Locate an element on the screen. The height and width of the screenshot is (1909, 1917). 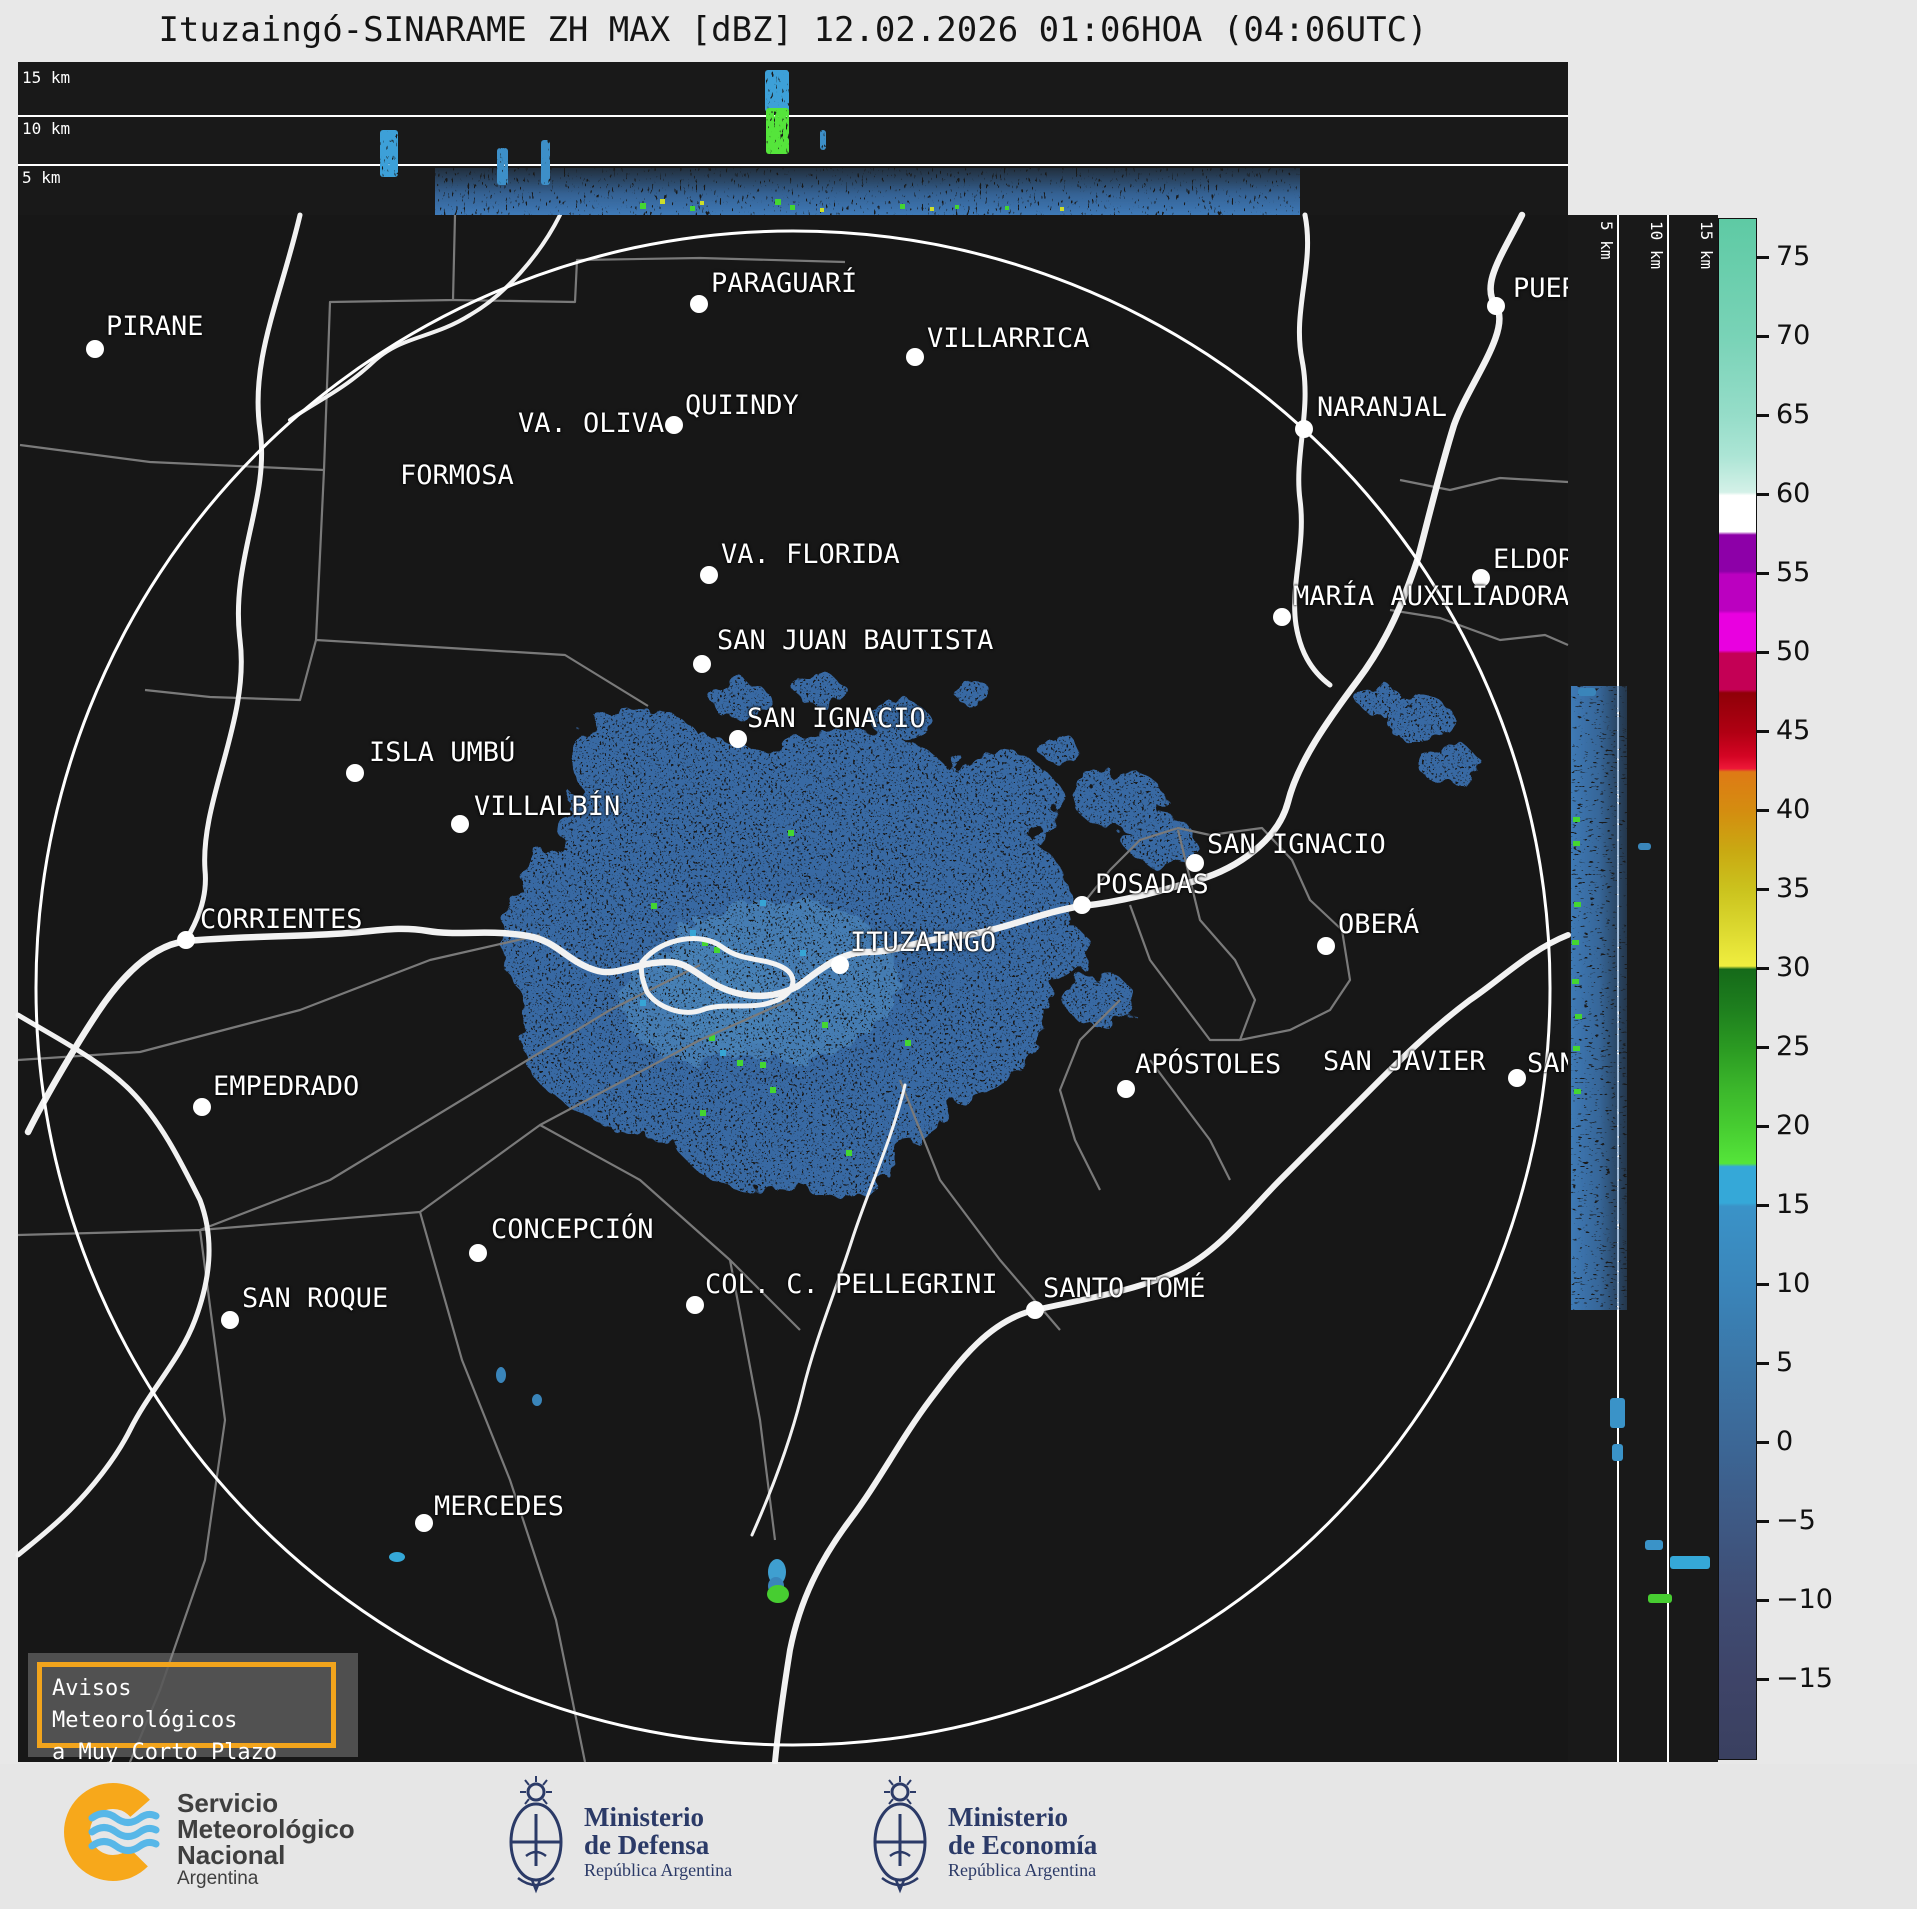
city-label: POSADAS is located at coordinates (1152, 884).